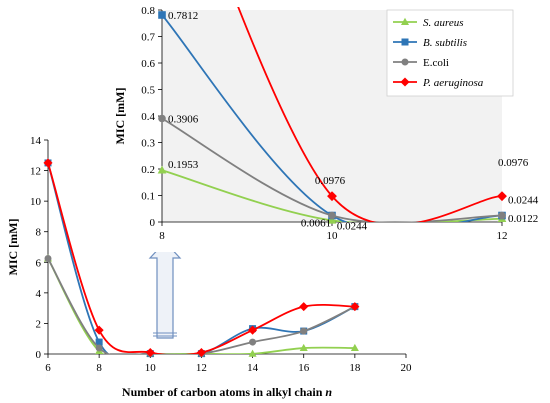 This screenshot has height=403, width=550. What do you see at coordinates (148, 170) in the screenshot?
I see `inset-y-tick-label: 0.2` at bounding box center [148, 170].